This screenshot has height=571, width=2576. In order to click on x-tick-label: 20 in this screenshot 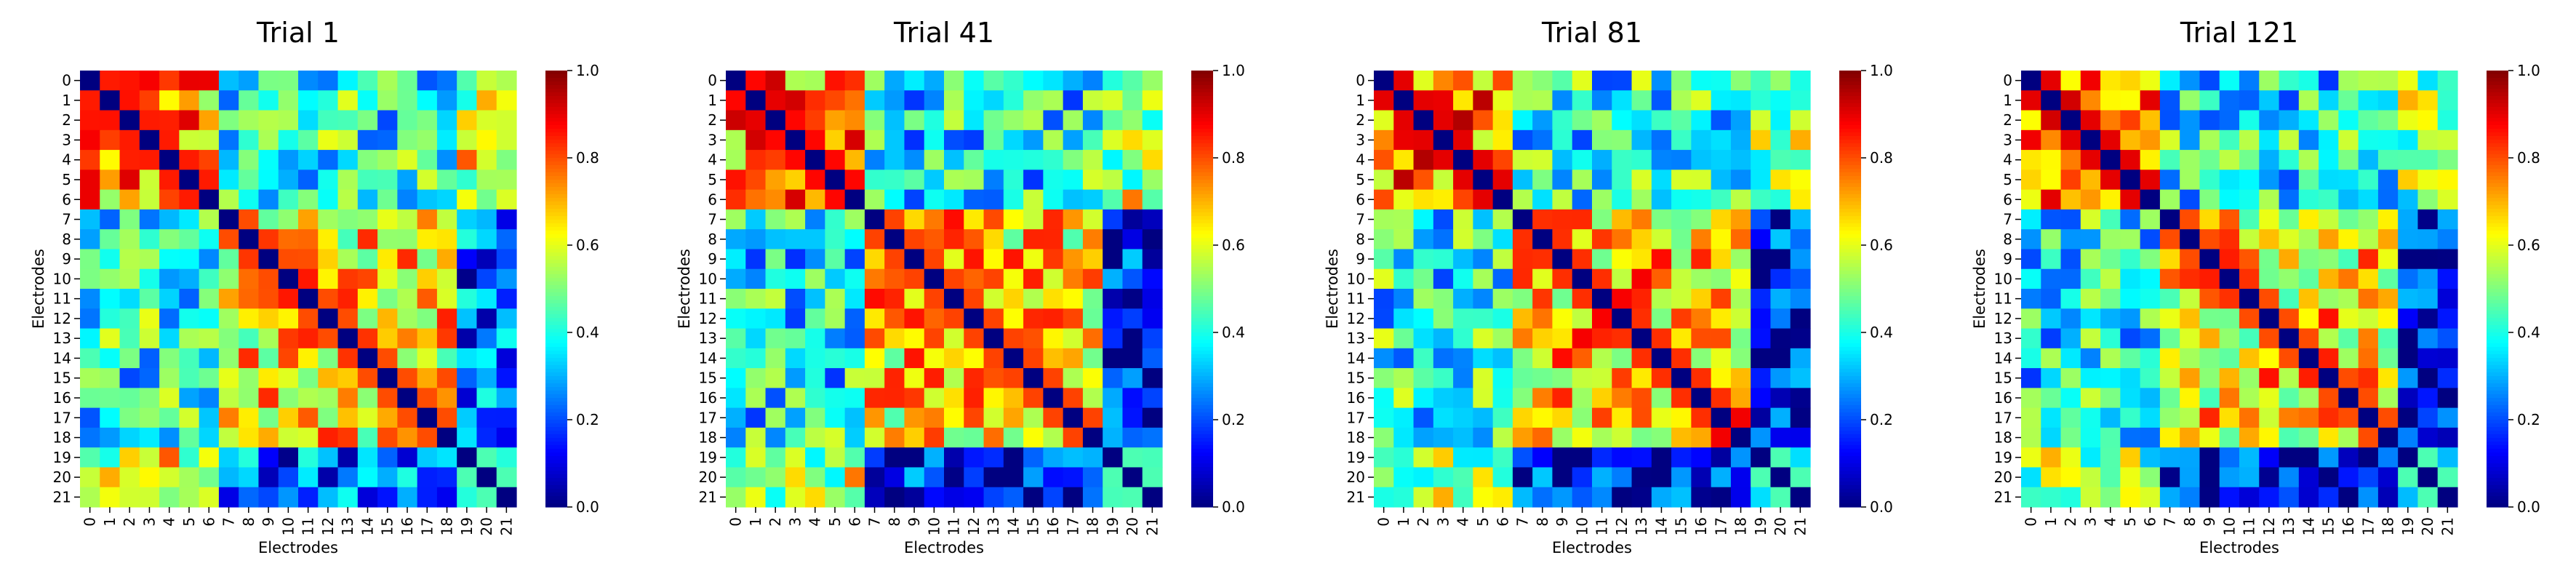, I will do `click(1780, 526)`.